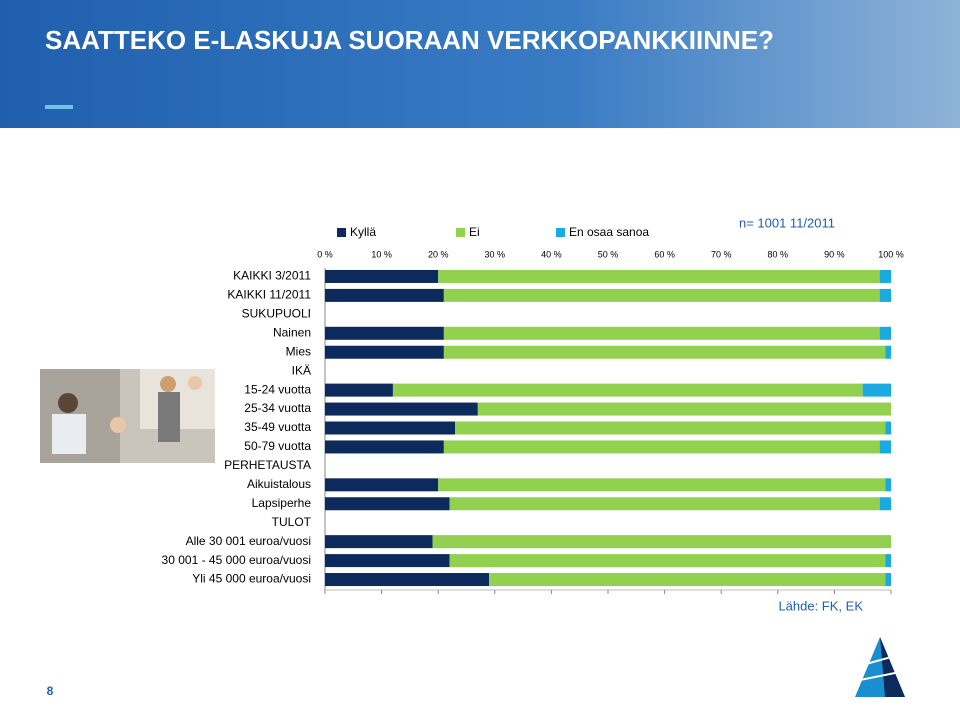 Image resolution: width=960 pixels, height=707 pixels. Describe the element at coordinates (277, 427) in the screenshot. I see `category-label: 35-49 vuotta` at that location.